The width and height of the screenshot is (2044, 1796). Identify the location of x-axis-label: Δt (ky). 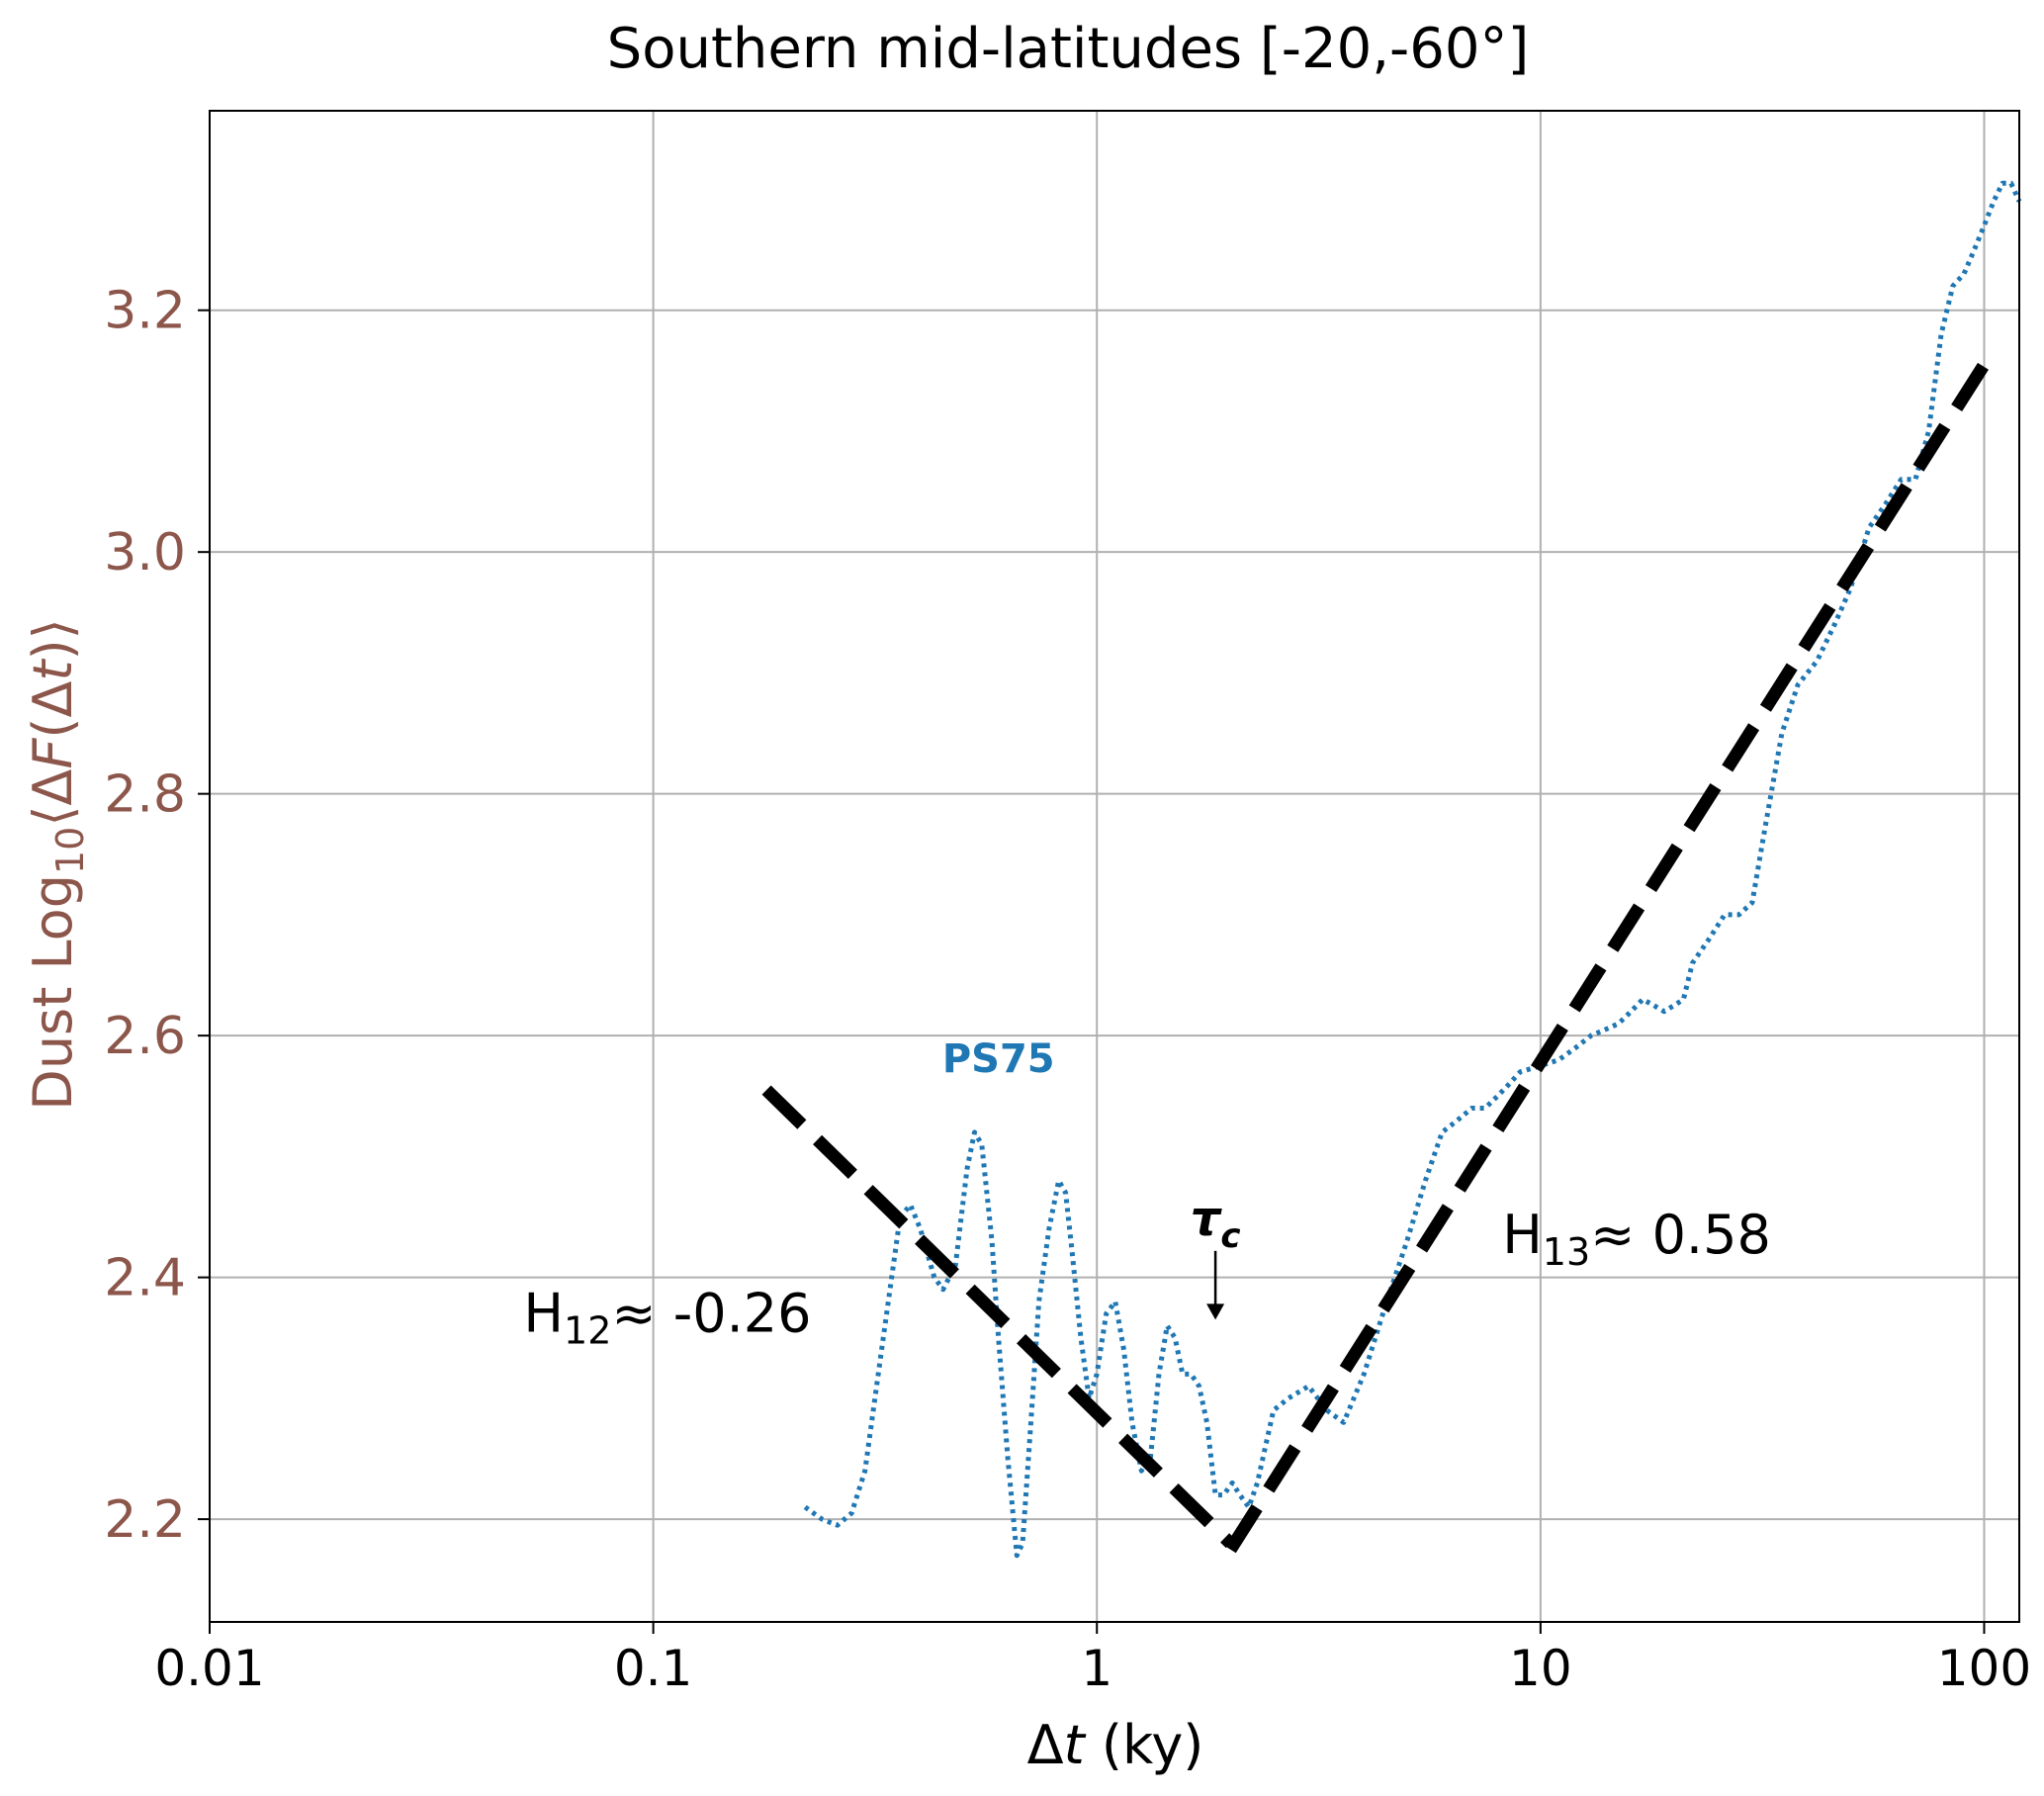
(1115, 1745).